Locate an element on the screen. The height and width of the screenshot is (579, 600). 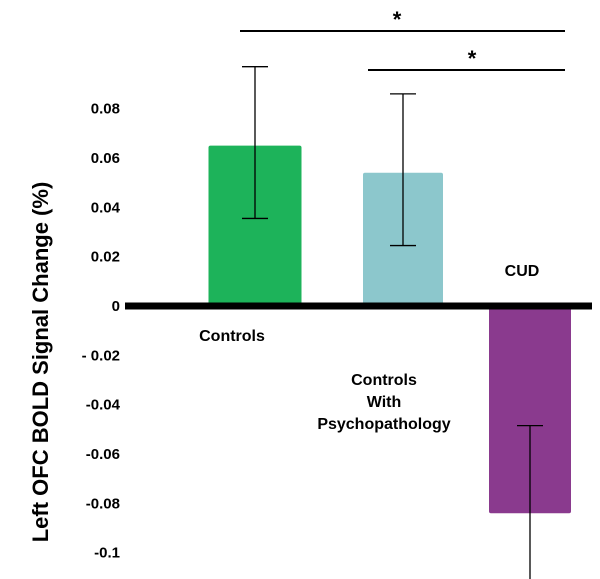
y-axis-label-group: Left OFC BOLD Signal Change (%) is located at coordinates (40, 362).